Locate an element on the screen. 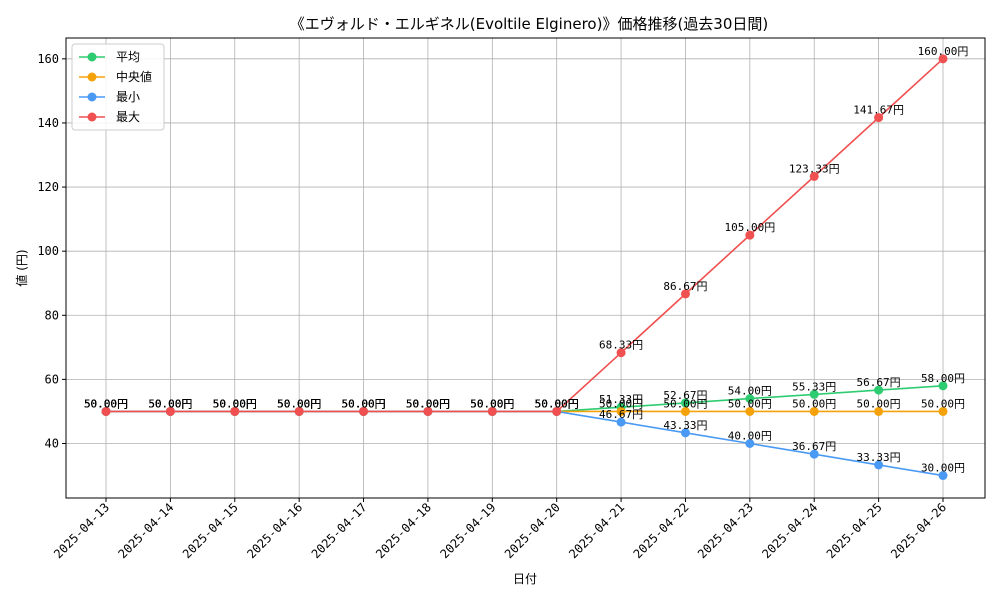 The image size is (1000, 600). x-tick-label: 2025-04-21 is located at coordinates (596, 530).